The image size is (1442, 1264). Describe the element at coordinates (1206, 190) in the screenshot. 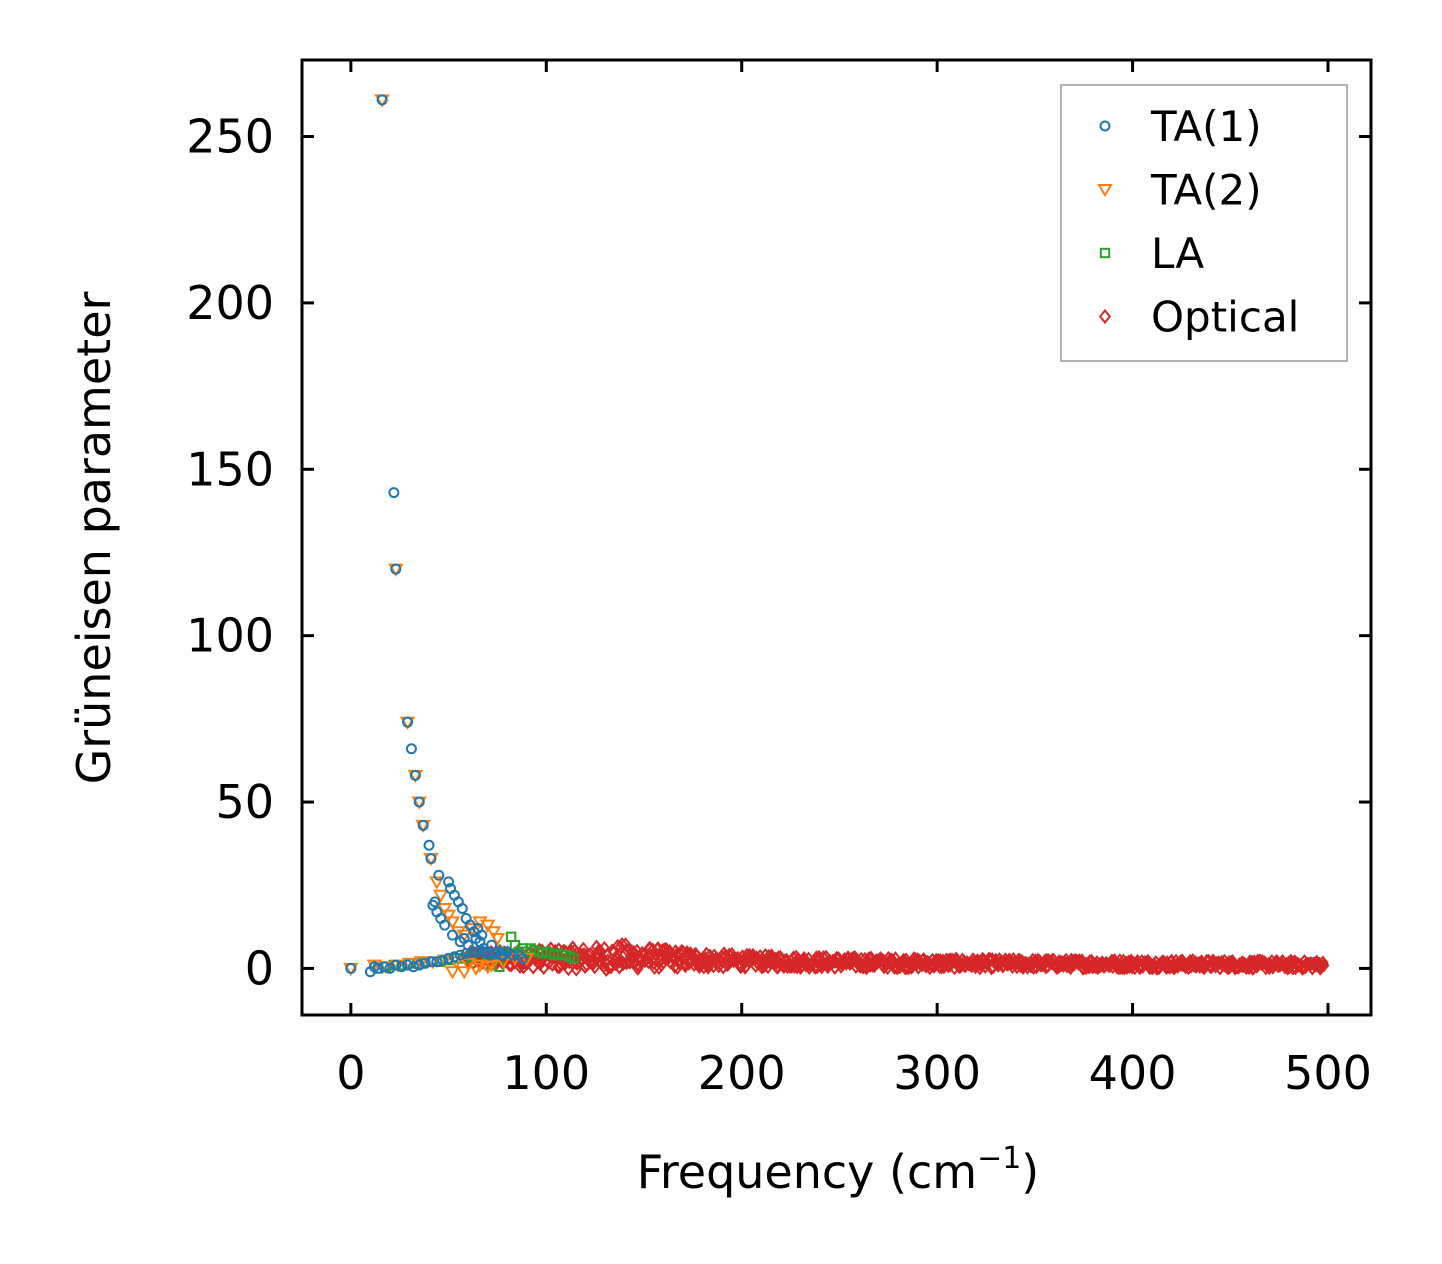

I see `legend-label: TA(2)` at that location.